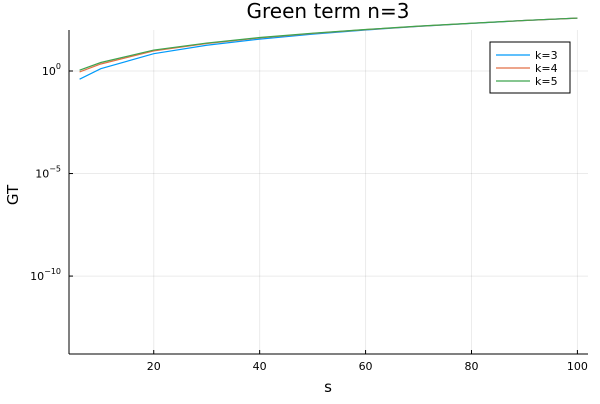 Image resolution: width=600 pixels, height=404 pixels. I want to click on legend-label: k=4, so click(546, 68).